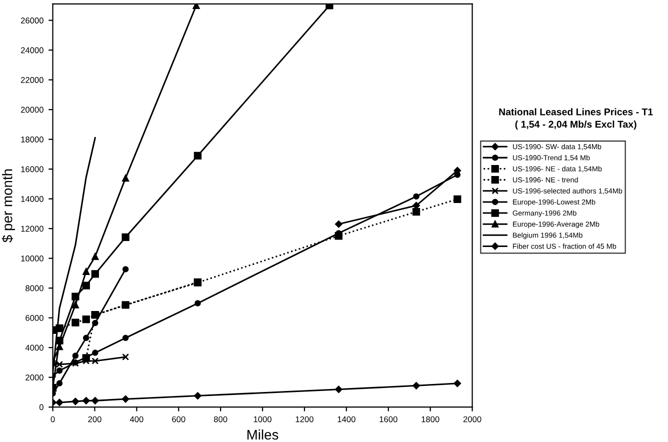  What do you see at coordinates (262, 434) in the screenshot?
I see `x-axis-title: Miles` at bounding box center [262, 434].